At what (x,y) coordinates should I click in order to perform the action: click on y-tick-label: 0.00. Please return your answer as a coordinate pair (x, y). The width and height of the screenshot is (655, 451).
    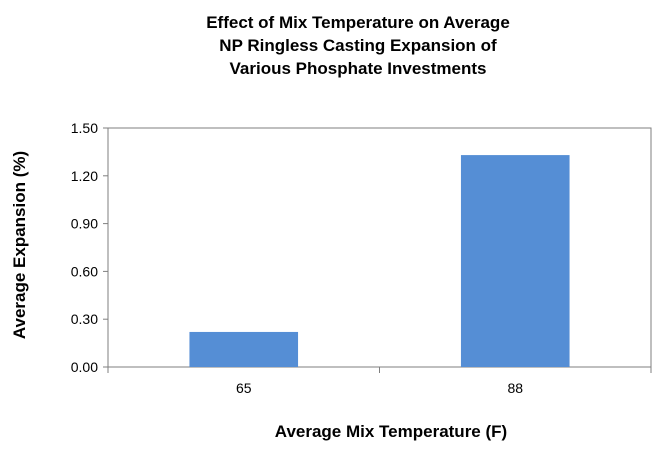
    Looking at the image, I should click on (84, 367).